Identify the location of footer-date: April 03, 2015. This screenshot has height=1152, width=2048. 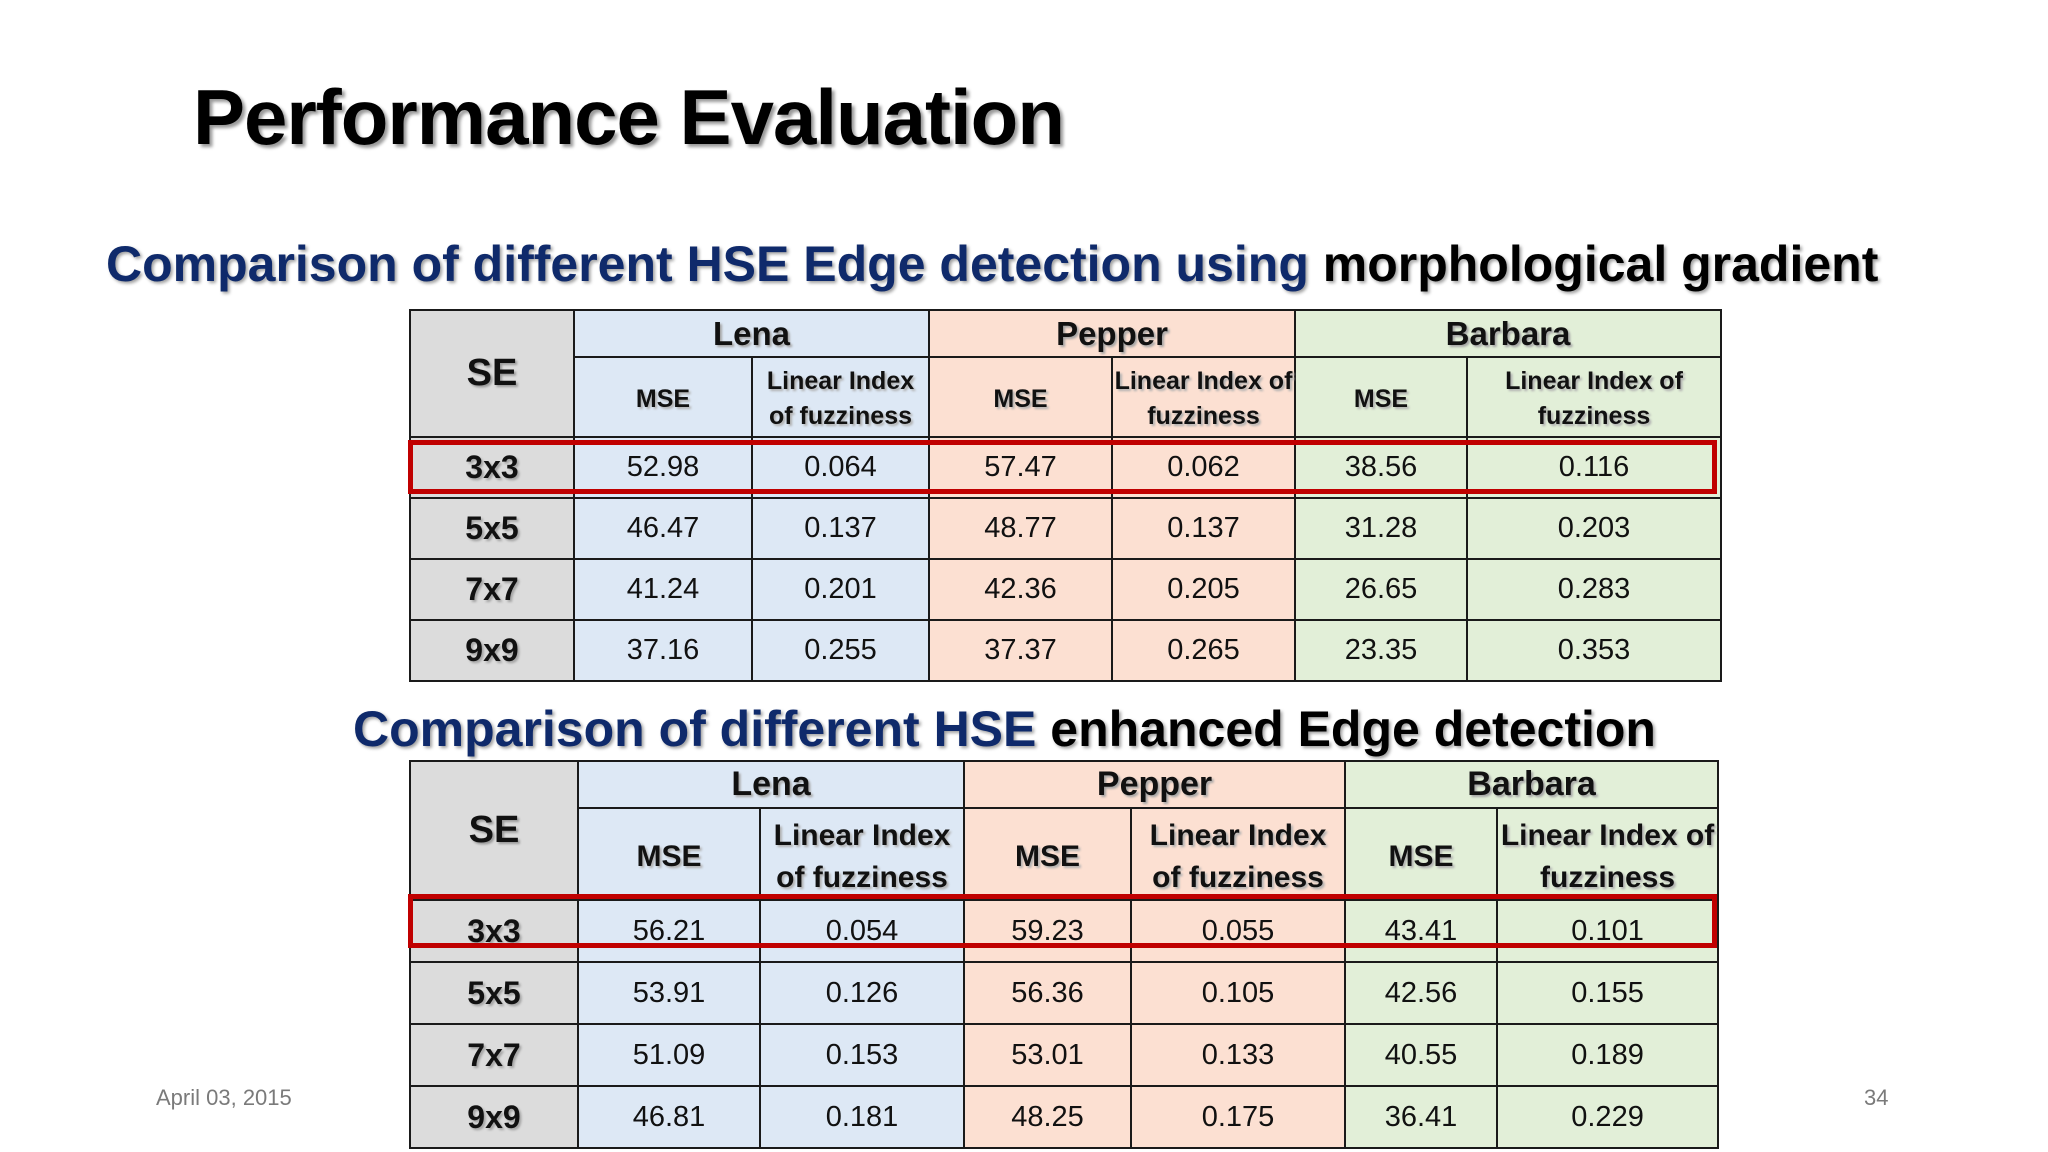
(224, 1097).